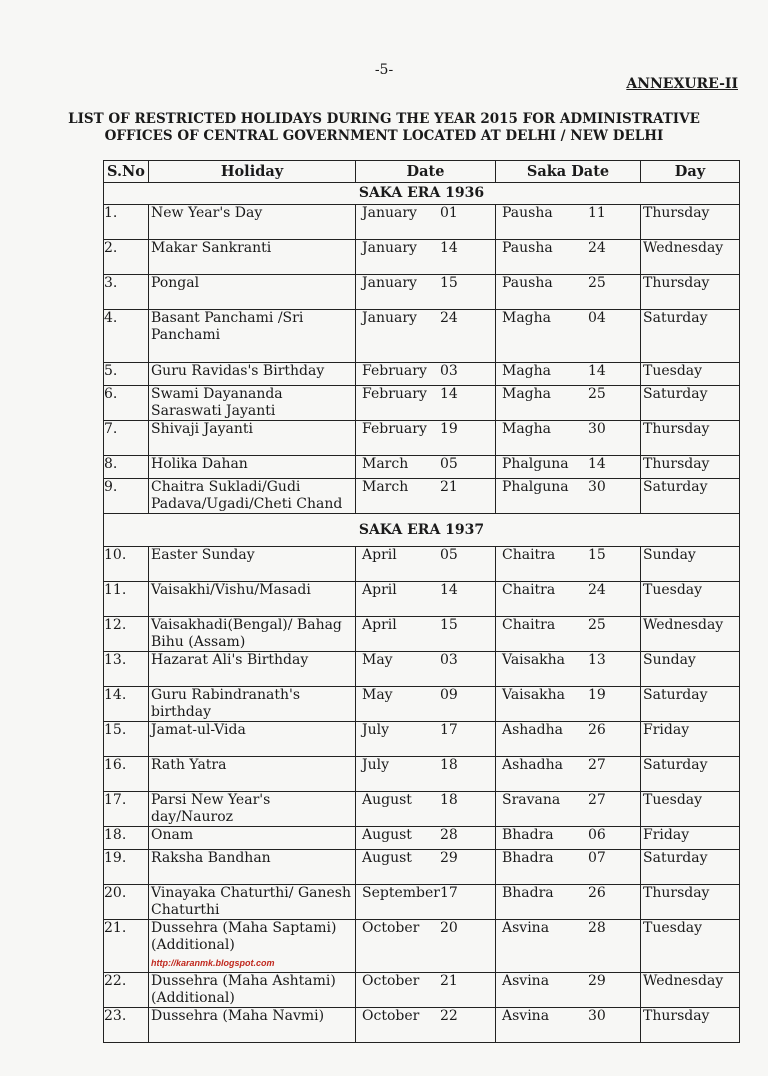 The height and width of the screenshot is (1076, 768). I want to click on cell-sno: 4., so click(126, 336).